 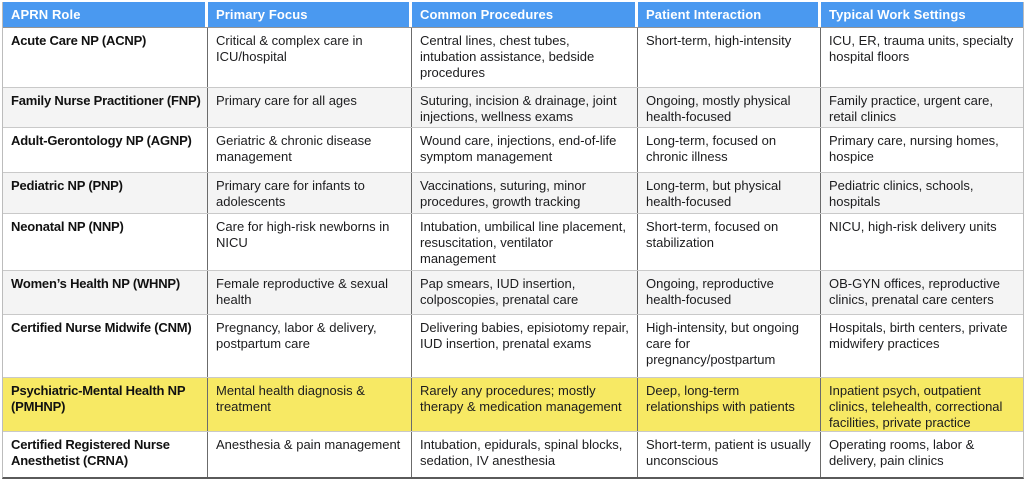 I want to click on cell-focus: Geriatric & chronic disease management, so click(x=310, y=150).